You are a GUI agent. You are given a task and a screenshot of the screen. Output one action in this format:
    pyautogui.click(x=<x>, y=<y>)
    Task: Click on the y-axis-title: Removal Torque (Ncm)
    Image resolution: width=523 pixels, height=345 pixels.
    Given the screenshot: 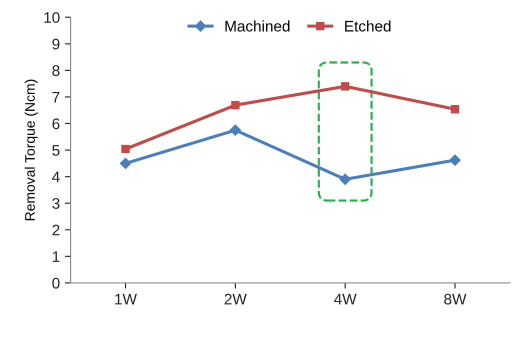 What is the action you would take?
    pyautogui.click(x=31, y=150)
    